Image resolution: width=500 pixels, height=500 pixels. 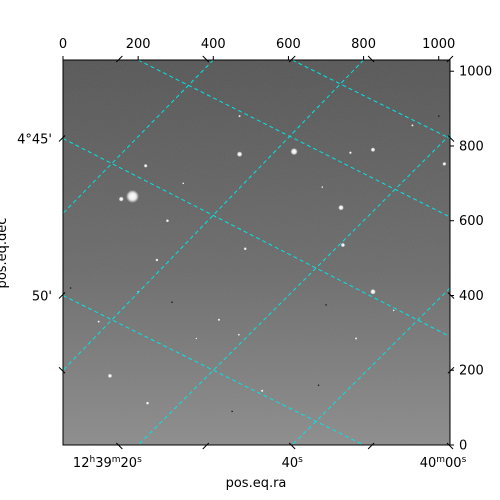 I want to click on tick-label: 4°45', so click(x=34, y=139).